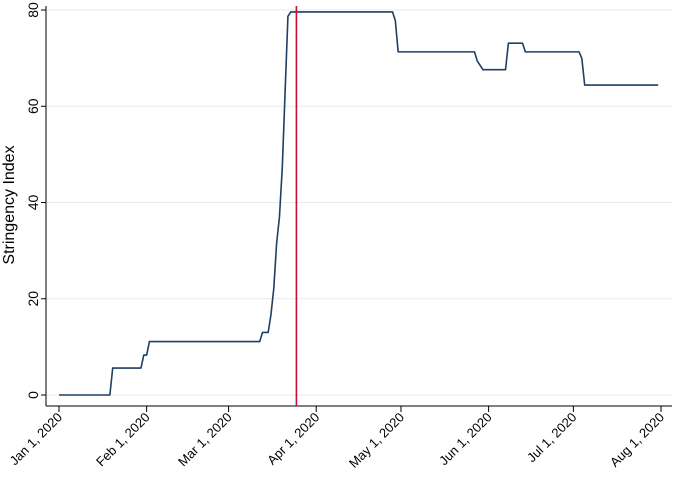 The image size is (675, 478). Describe the element at coordinates (637, 440) in the screenshot. I see `x-tick-label: Aug 1, 2020` at that location.